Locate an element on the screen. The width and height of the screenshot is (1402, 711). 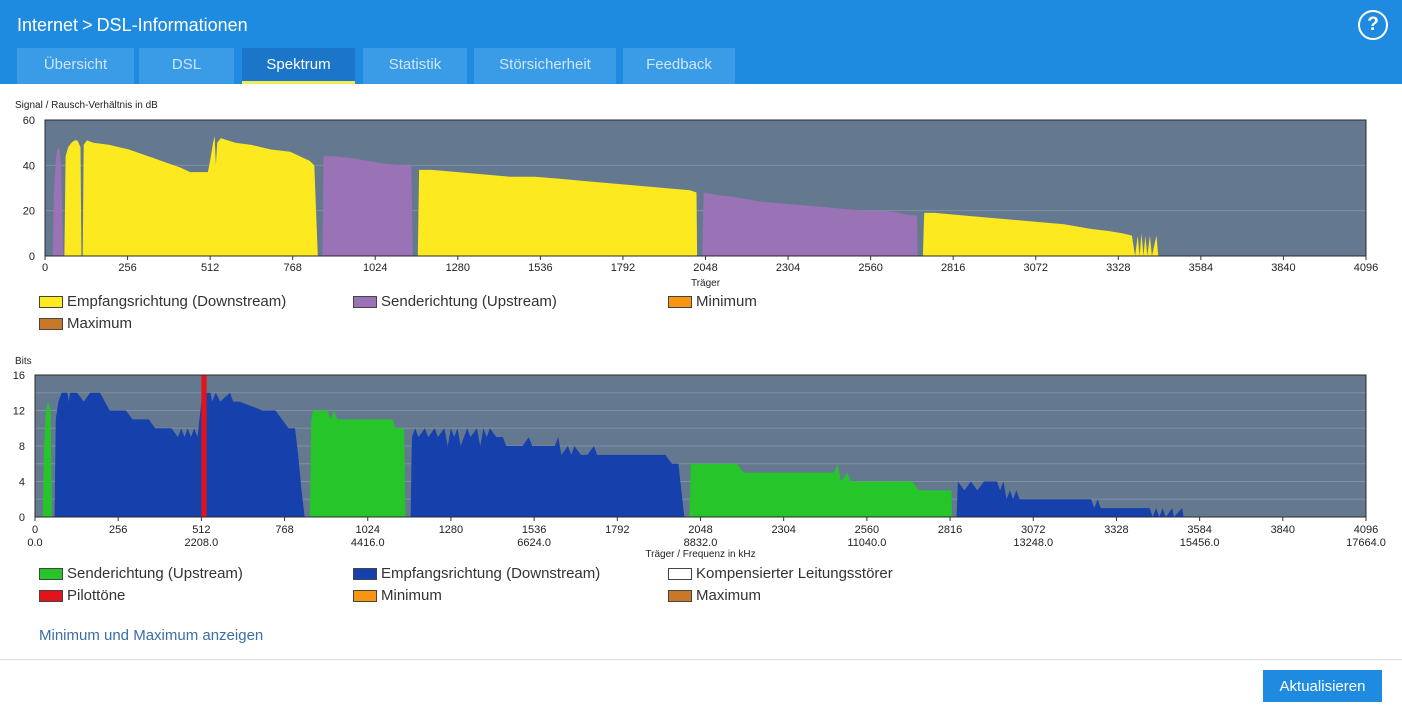
freq-tick-label: 8832.0 is located at coordinates (701, 543).